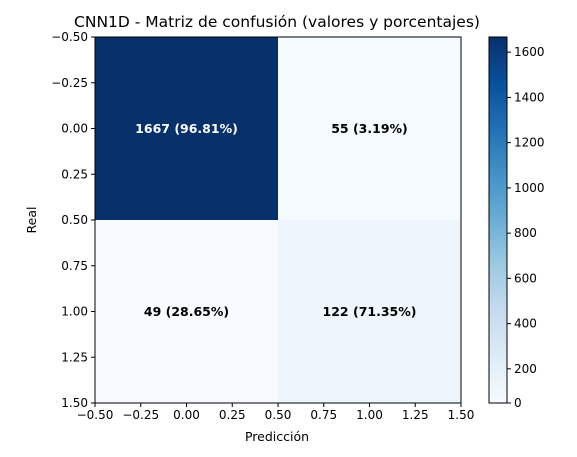  Describe the element at coordinates (69, 37) in the screenshot. I see `y-tick-label: −0.50` at that location.